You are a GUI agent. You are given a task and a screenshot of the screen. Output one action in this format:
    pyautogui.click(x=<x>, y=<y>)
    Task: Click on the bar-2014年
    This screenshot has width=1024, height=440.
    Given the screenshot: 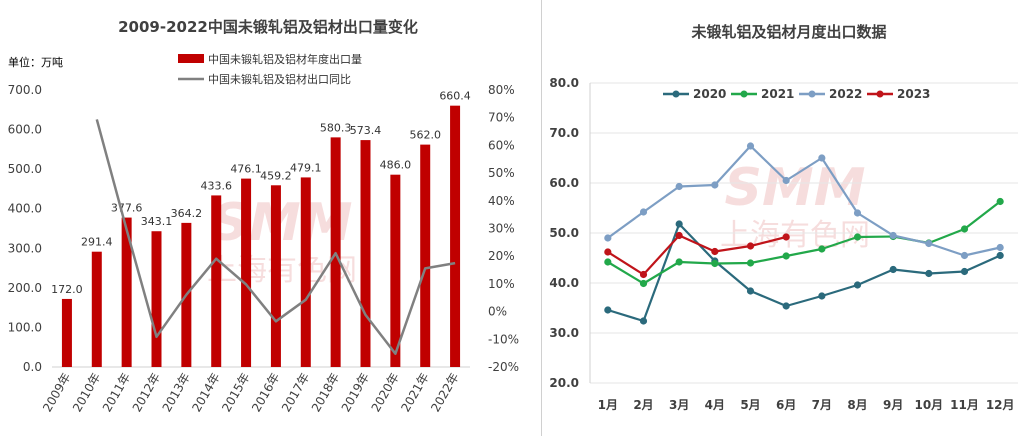 What is the action you would take?
    pyautogui.click(x=216, y=281)
    